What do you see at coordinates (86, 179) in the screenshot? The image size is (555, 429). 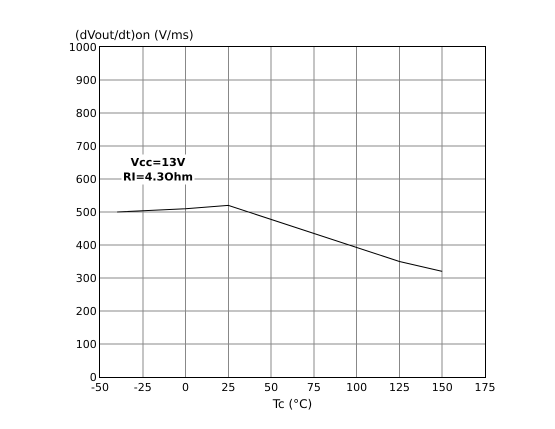 I see `y-tick-label: 600` at bounding box center [86, 179].